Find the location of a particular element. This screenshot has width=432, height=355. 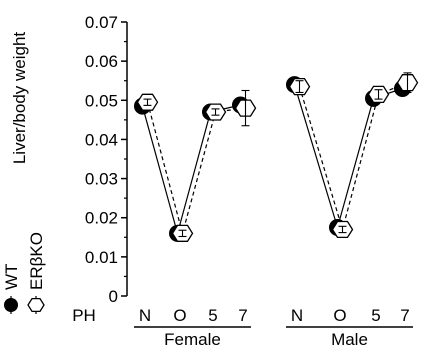

legend-wt-marker is located at coordinates (11, 305).